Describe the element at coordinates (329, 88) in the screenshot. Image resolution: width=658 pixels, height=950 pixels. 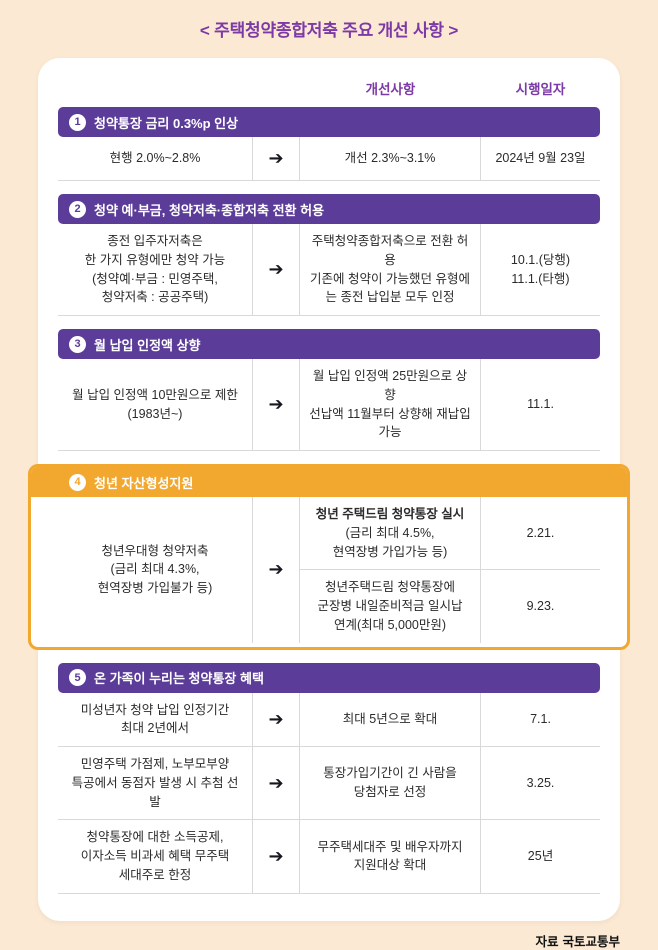
I see `column-headers: 개선사항 시행일자` at that location.